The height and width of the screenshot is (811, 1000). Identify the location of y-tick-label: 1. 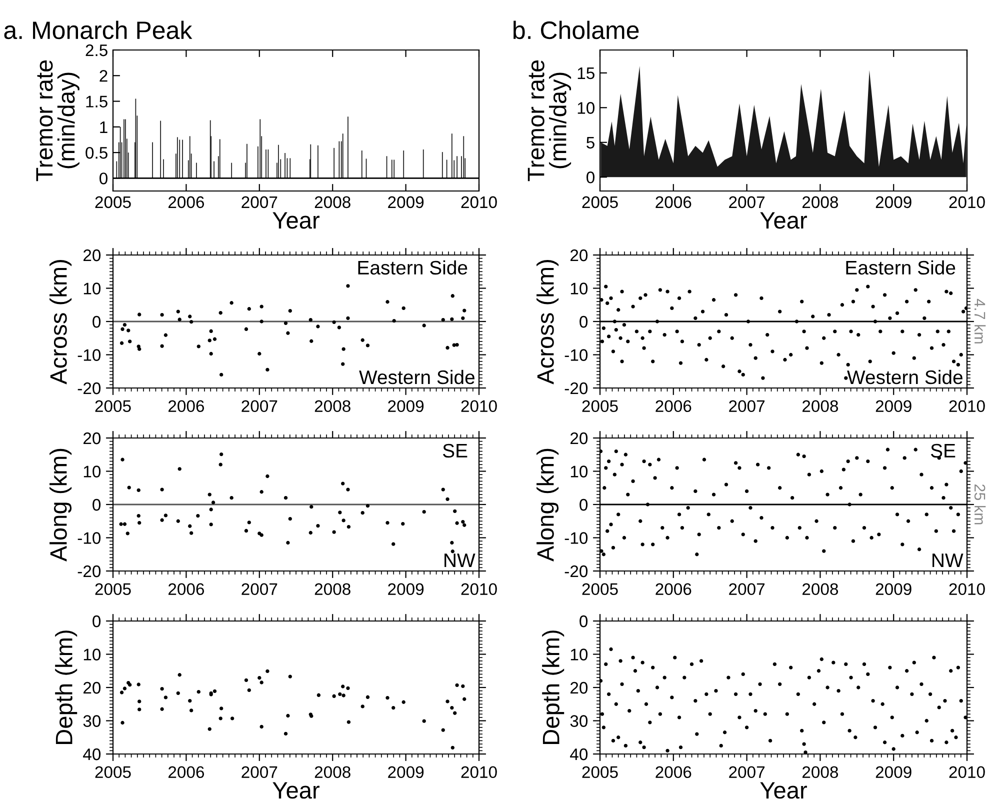
(104, 127).